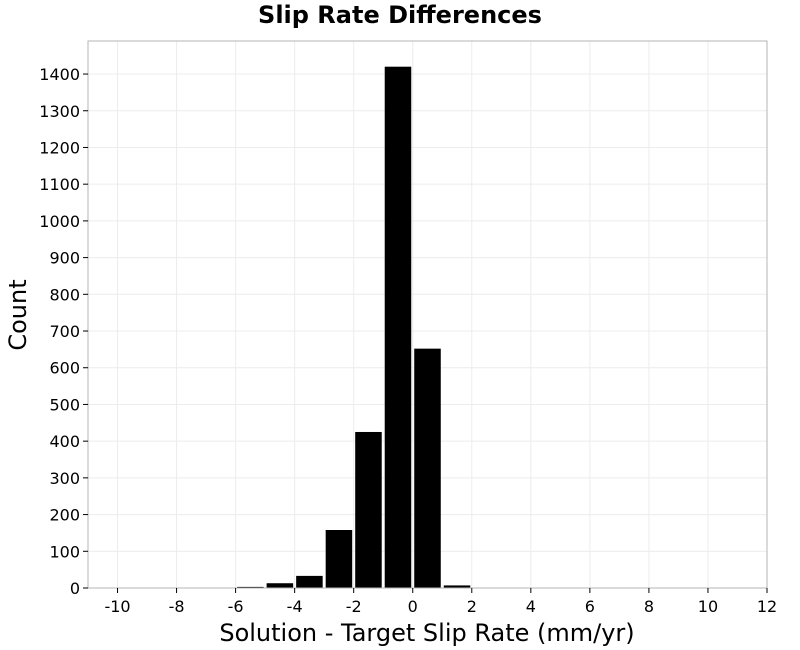 The width and height of the screenshot is (800, 650). I want to click on y-tick-label: 800, so click(64, 294).